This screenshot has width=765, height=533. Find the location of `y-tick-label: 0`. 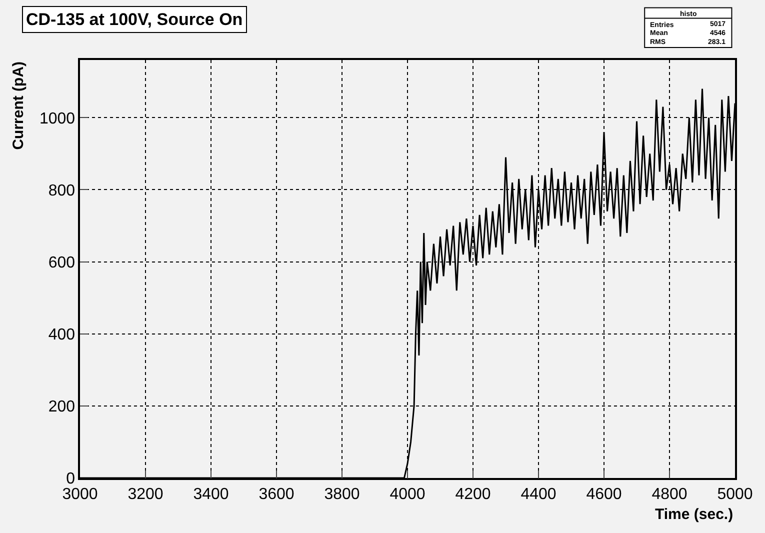

y-tick-label: 0 is located at coordinates (71, 479).